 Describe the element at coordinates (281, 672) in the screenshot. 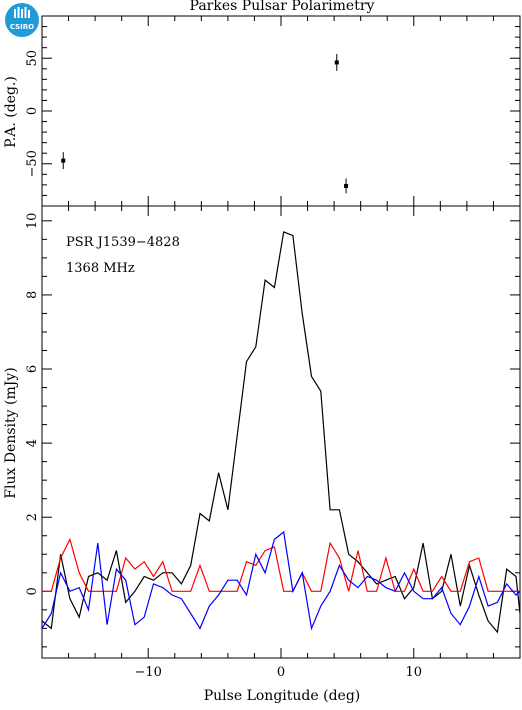

I see `x-tick-label: 0` at that location.